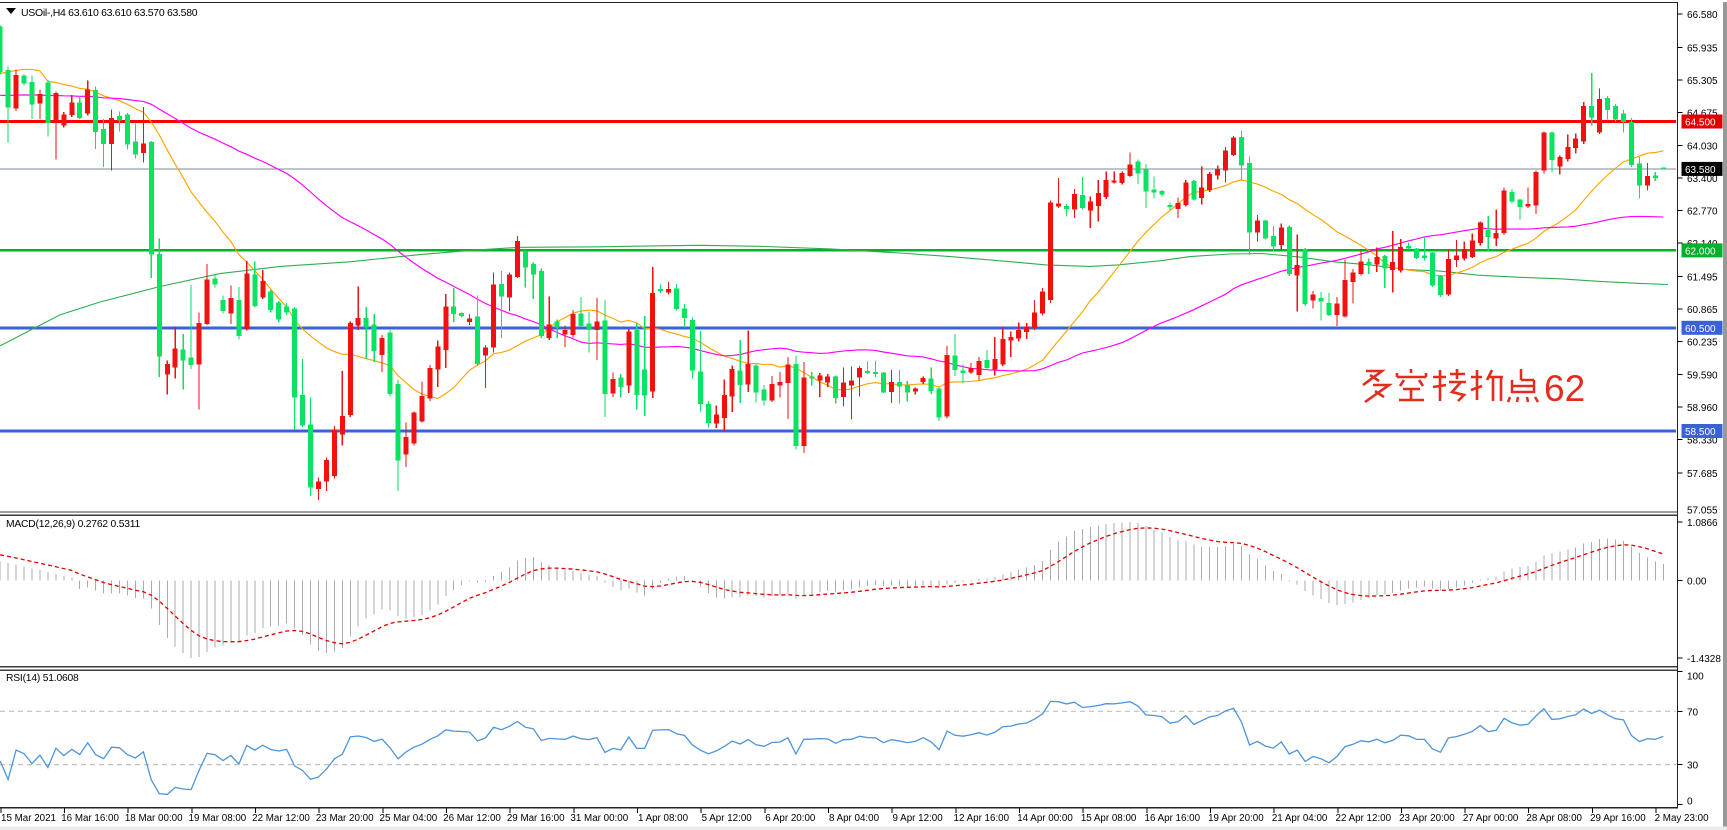 This screenshot has height=830, width=1727. Describe the element at coordinates (1704, 659) in the screenshot. I see `svg-text: -1.4328` at that location.